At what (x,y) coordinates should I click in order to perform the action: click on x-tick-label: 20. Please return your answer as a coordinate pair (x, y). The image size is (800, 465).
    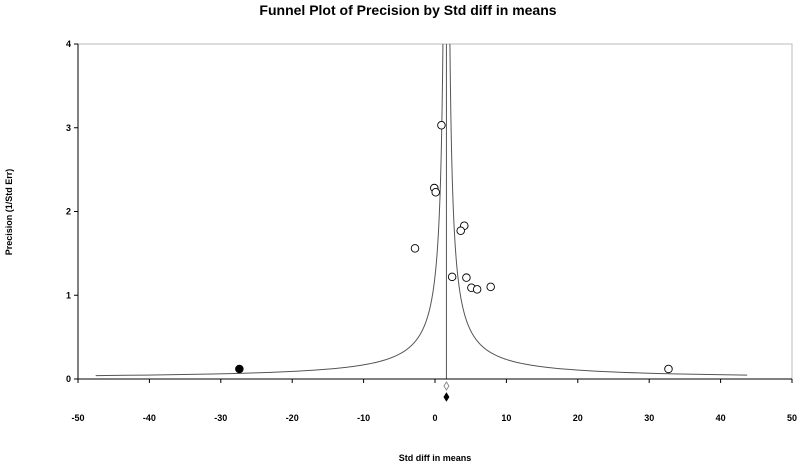
    Looking at the image, I should click on (578, 418).